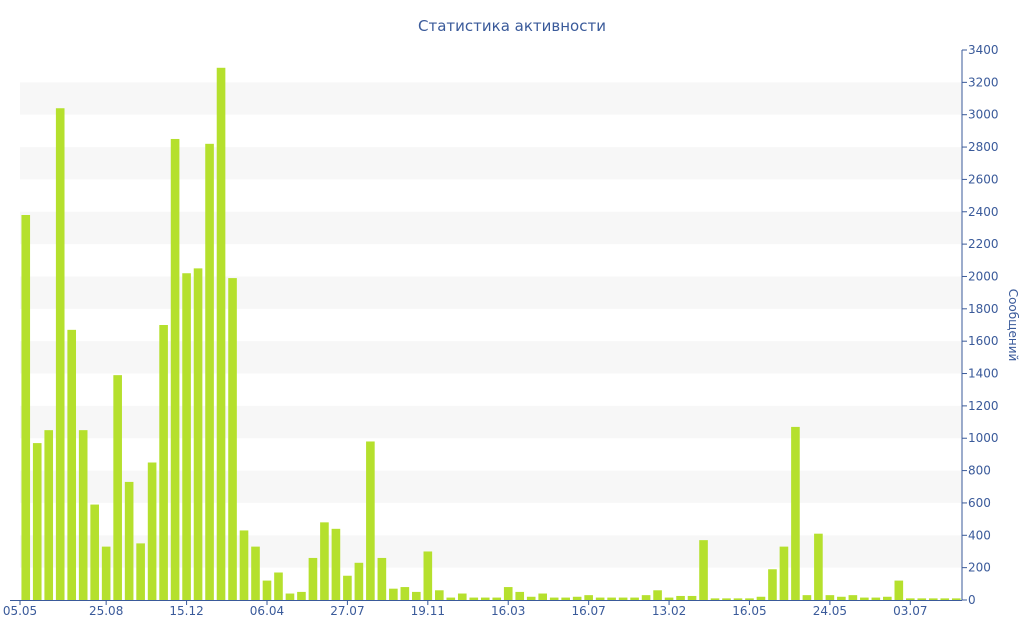 This screenshot has height=640, width=1024. What do you see at coordinates (983, 438) in the screenshot?
I see `y-tick-label: 1000` at bounding box center [983, 438].